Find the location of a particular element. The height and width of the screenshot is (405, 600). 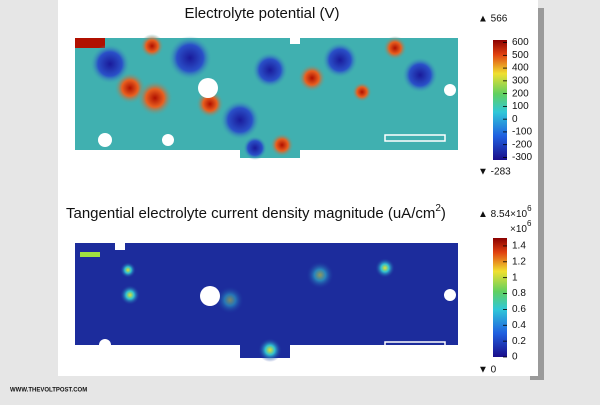

panel-title: Electrolyte potential (V) is located at coordinates (261, 13).